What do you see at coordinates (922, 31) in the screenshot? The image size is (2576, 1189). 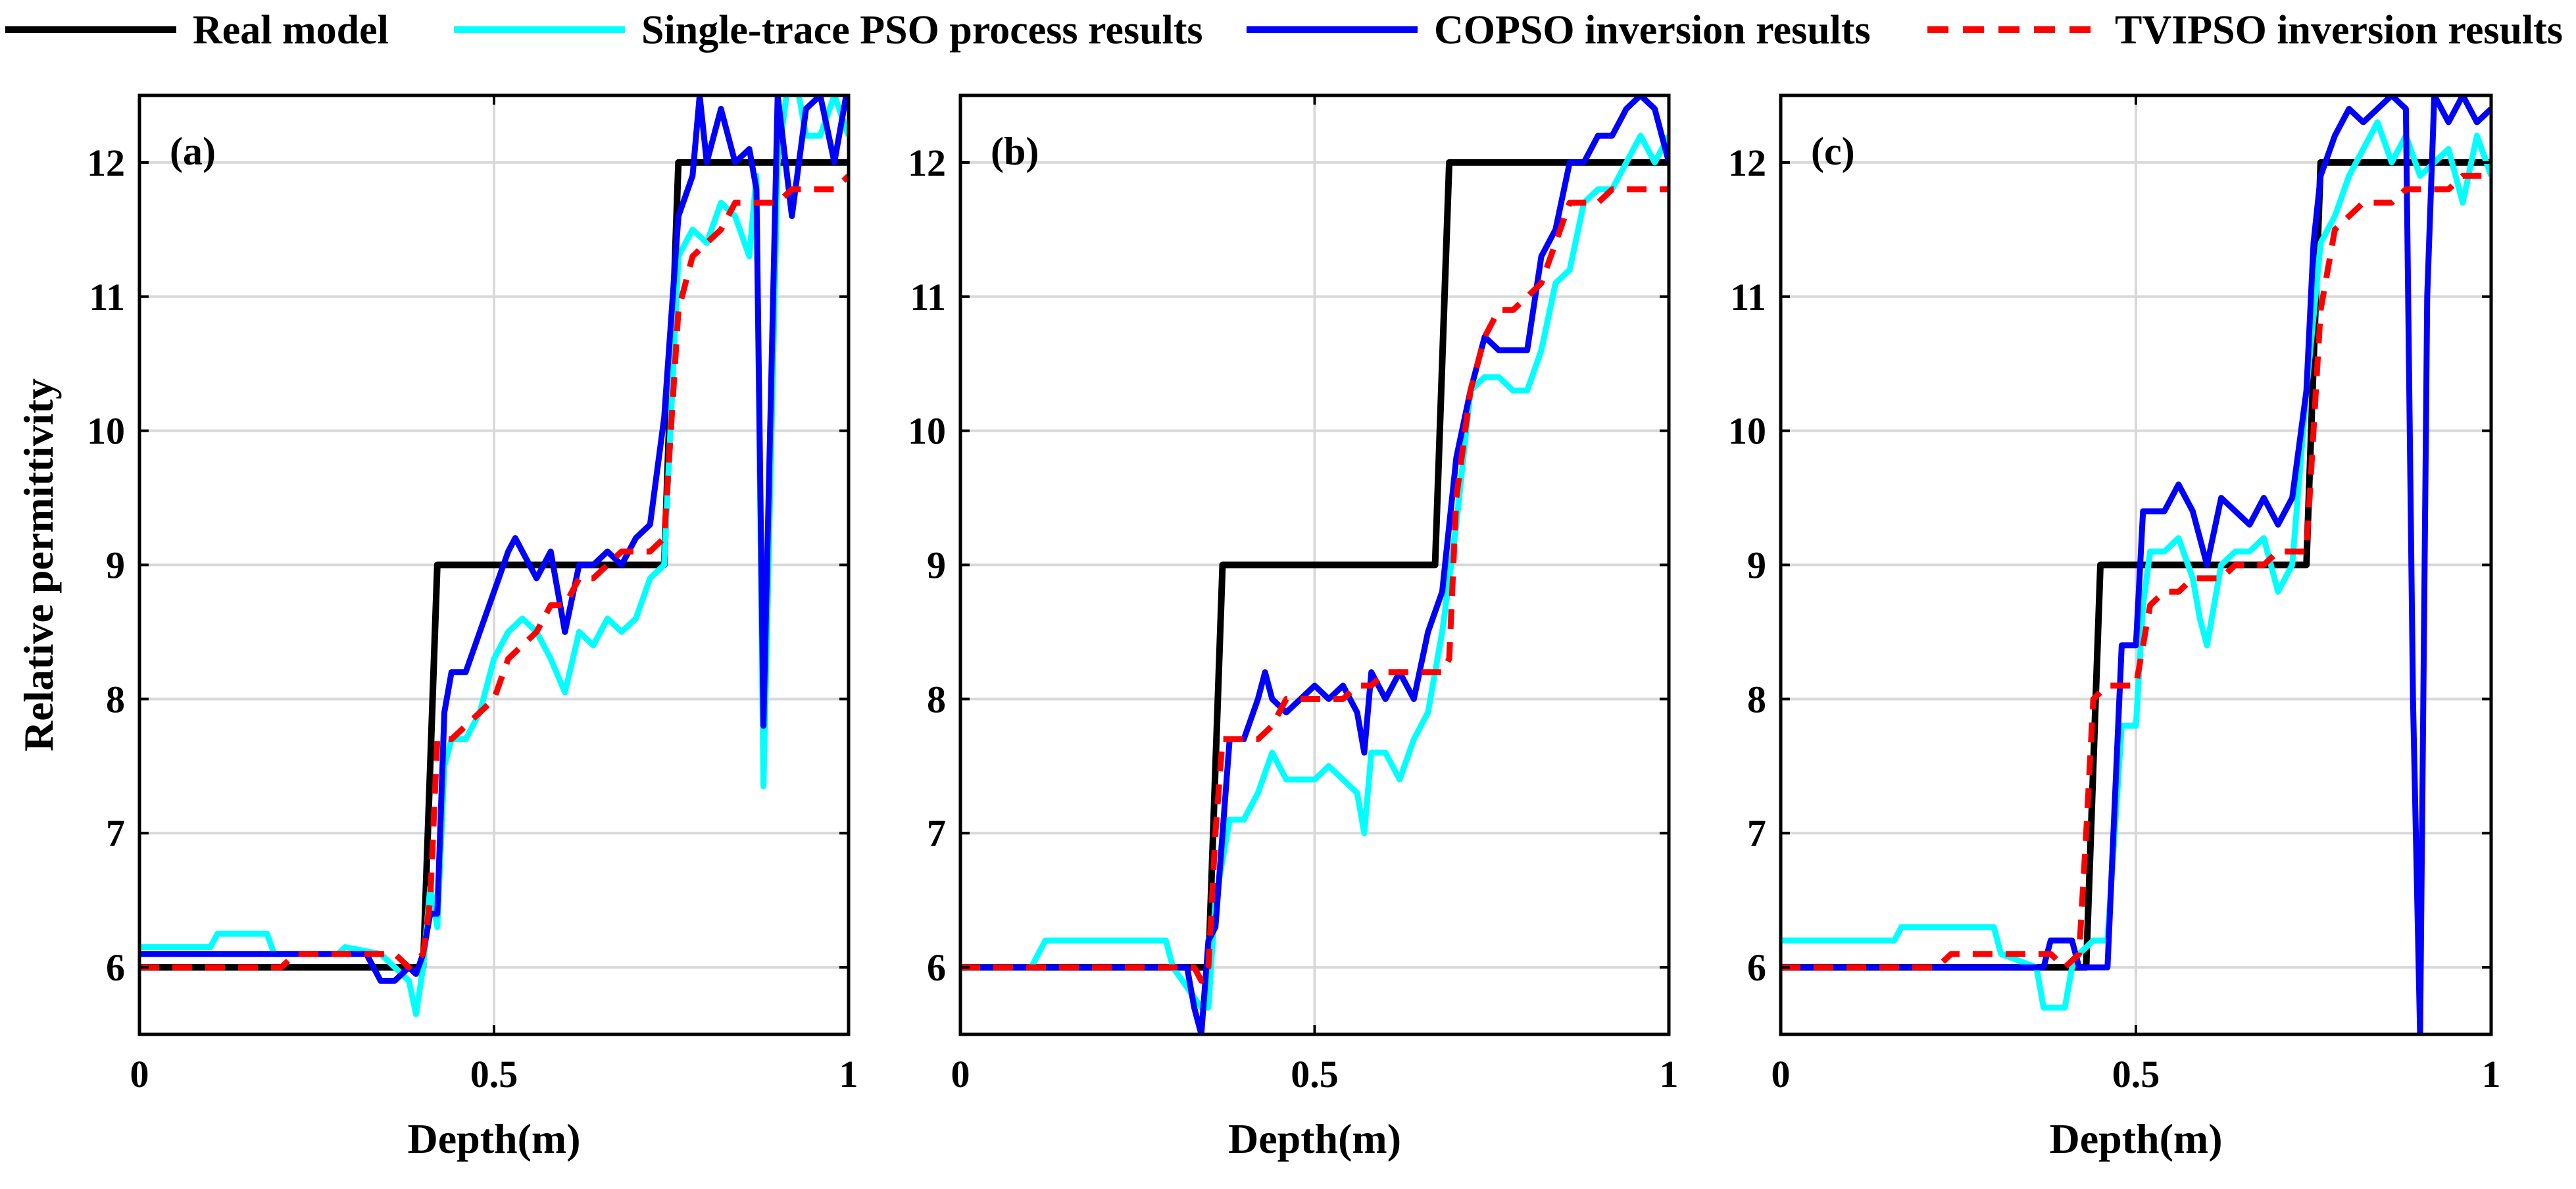 I see `legend-label-pso: Single-trace PSO process results` at bounding box center [922, 31].